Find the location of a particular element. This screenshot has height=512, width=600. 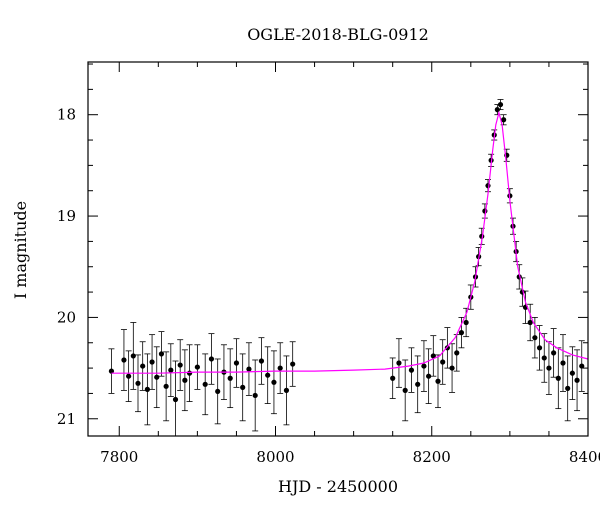

x-tick-label: 8000 is located at coordinates (275, 457).